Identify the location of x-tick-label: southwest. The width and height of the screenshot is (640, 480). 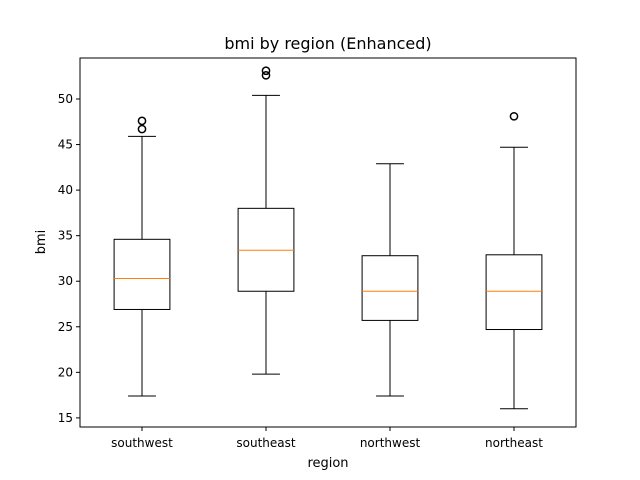
(142, 443).